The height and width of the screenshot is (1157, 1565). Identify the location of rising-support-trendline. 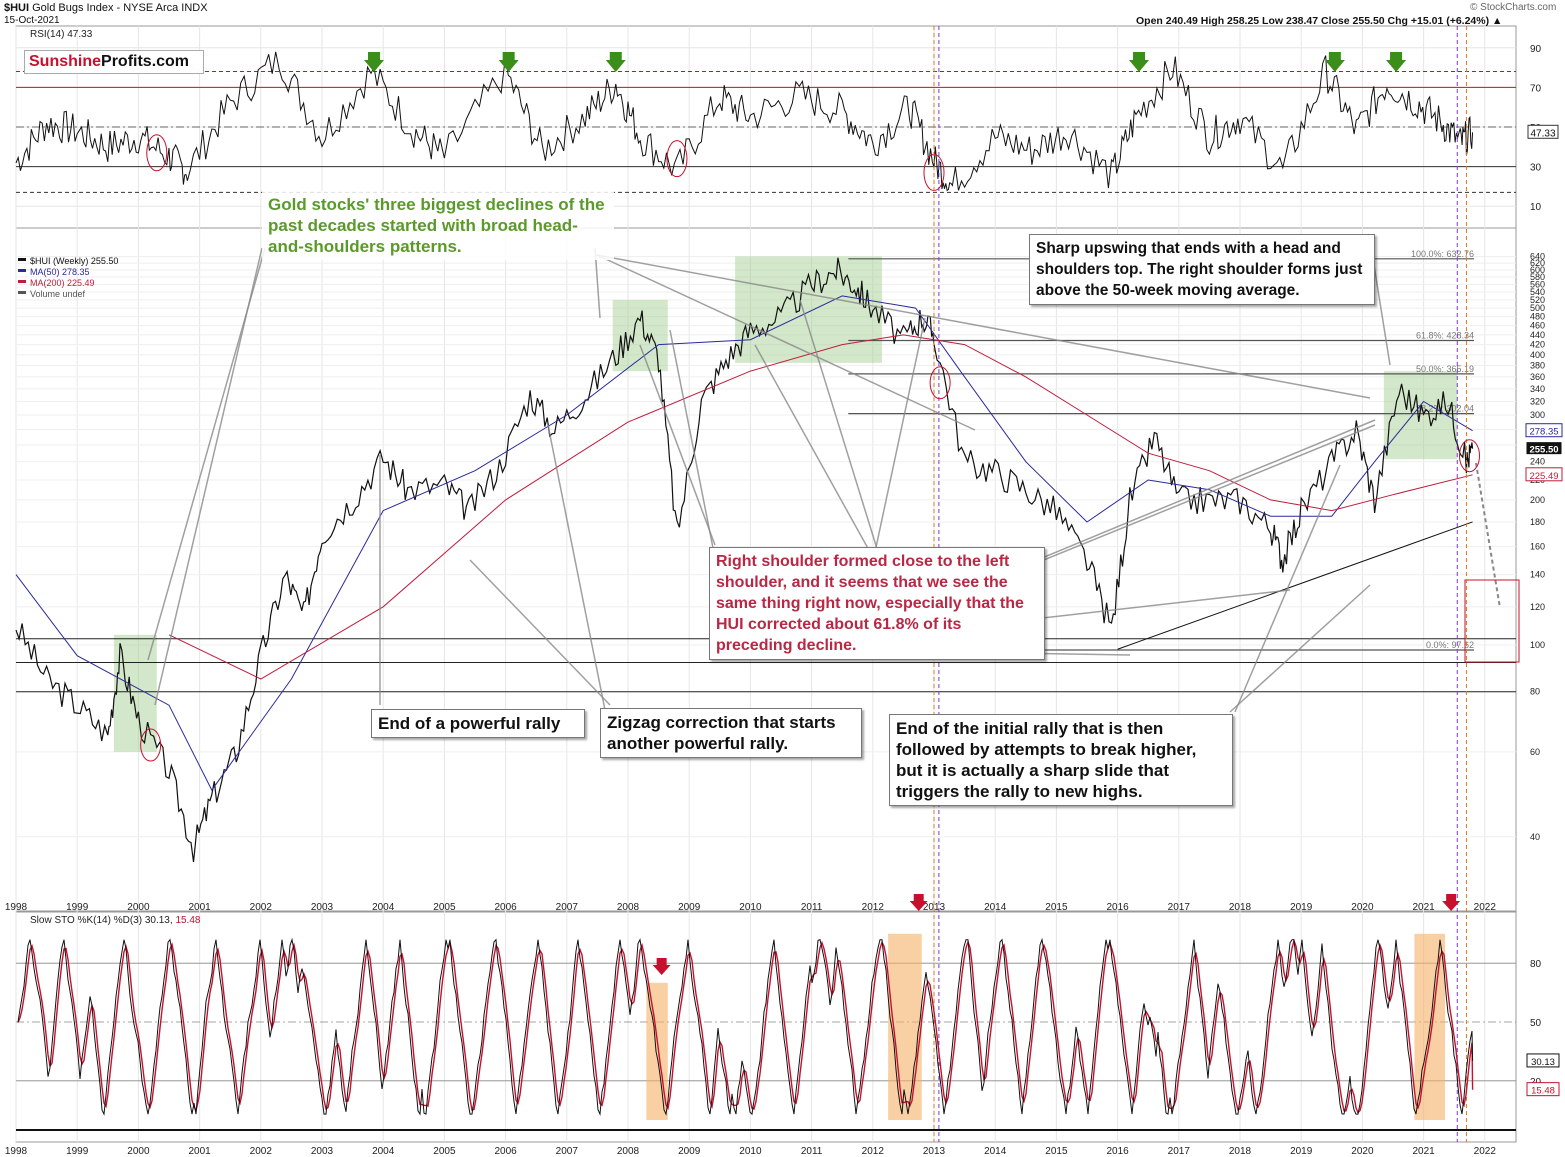
(1295, 585).